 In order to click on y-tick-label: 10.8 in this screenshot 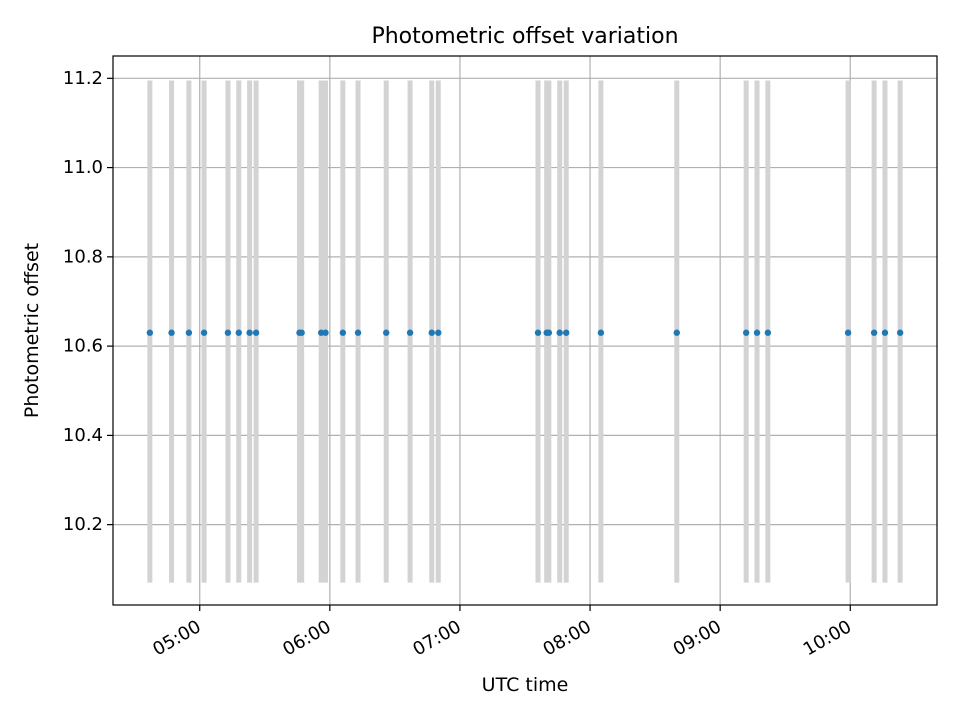, I will do `click(83, 256)`.